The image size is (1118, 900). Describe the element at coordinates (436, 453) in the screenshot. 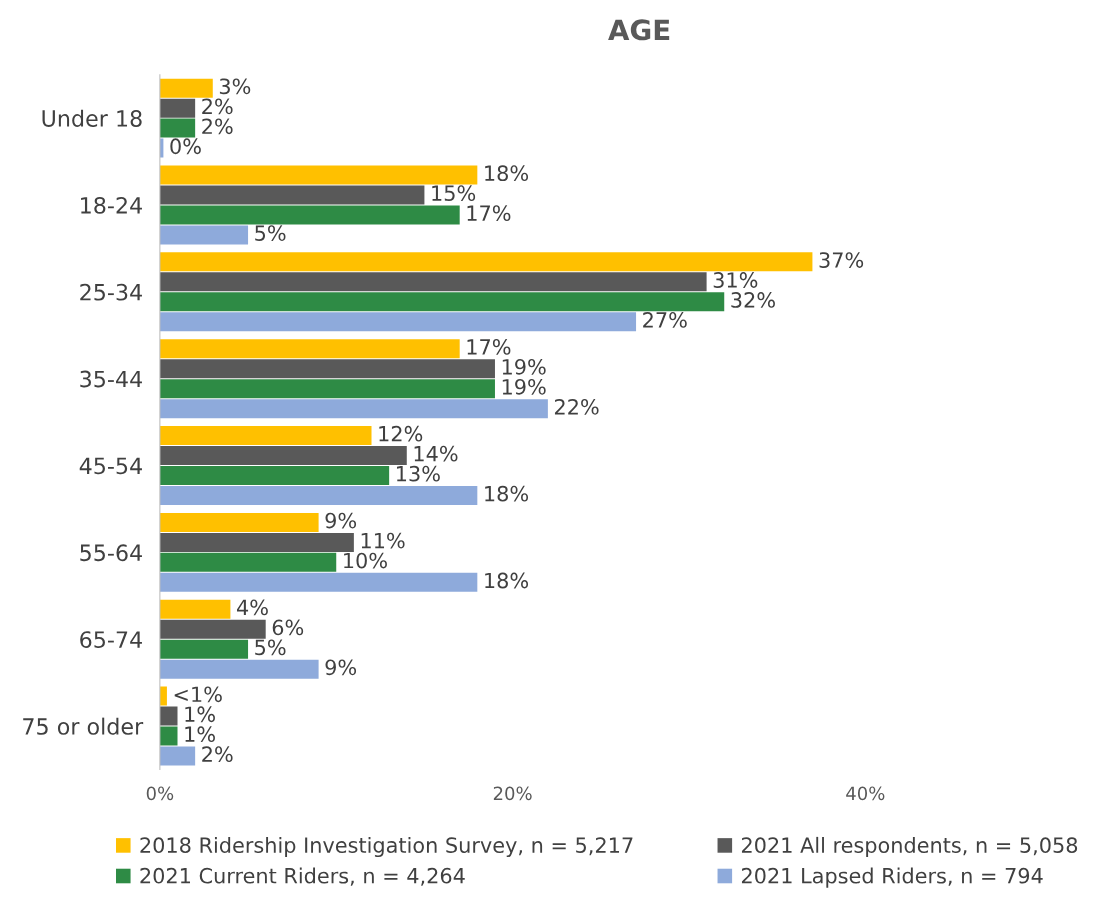

I see `data-label: 14%` at that location.